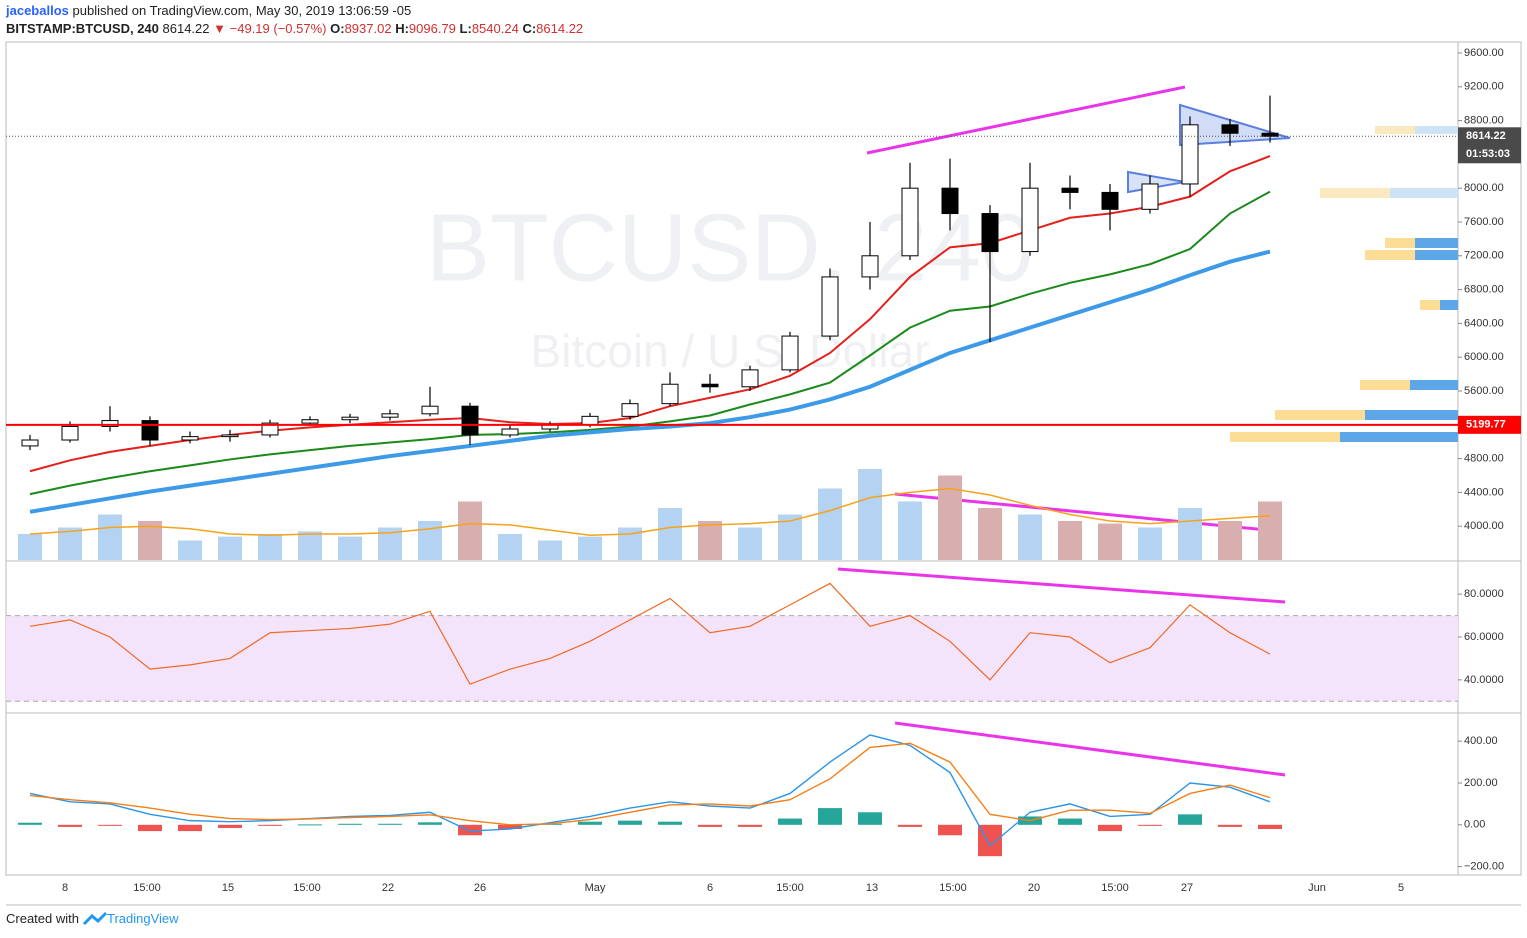  Describe the element at coordinates (710, 888) in the screenshot. I see `x-tick-label: 6` at that location.